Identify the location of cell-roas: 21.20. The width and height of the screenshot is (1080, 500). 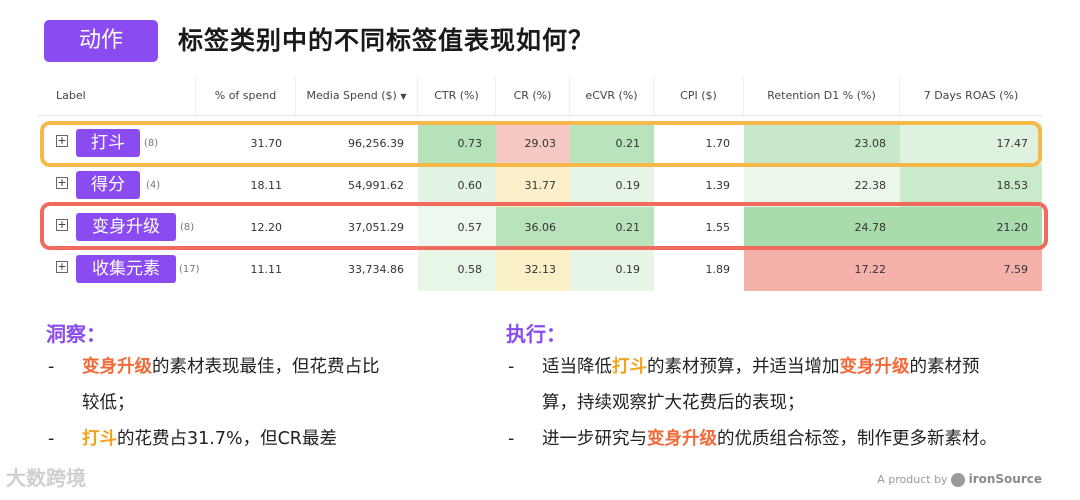
(971, 228).